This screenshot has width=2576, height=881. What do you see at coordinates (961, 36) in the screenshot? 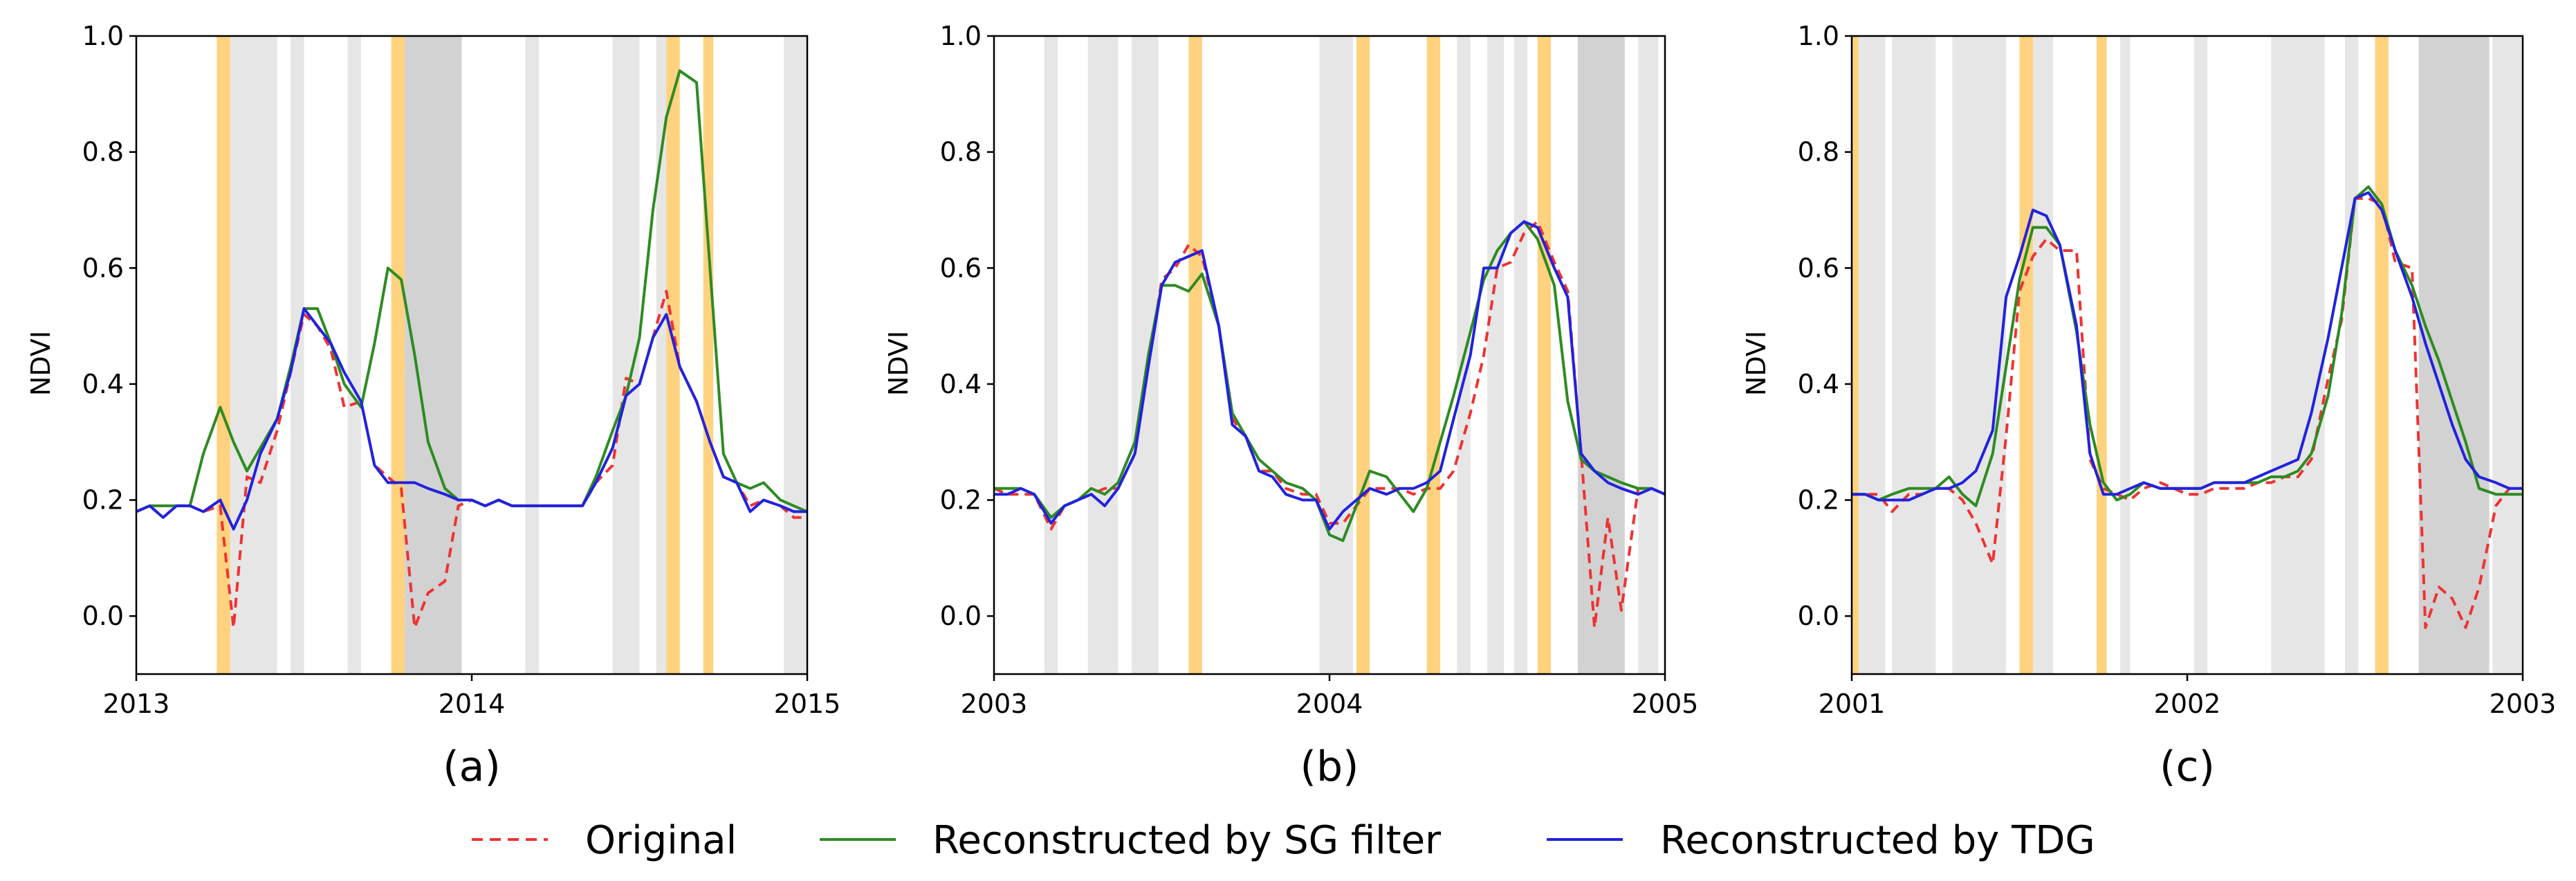
I see `y-tick-label-b: 1.0` at bounding box center [961, 36].